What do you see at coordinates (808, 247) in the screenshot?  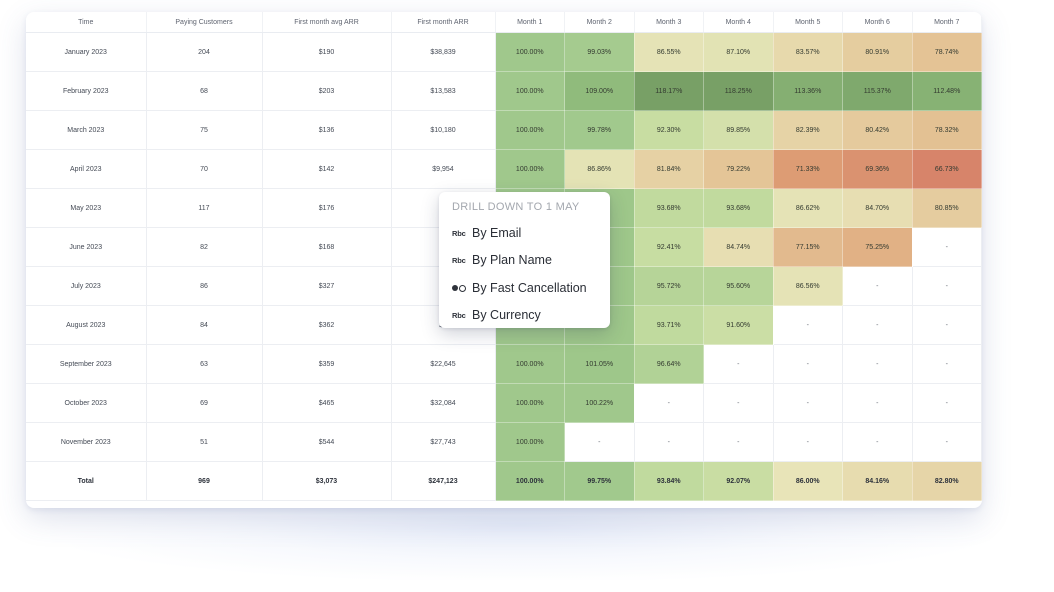 I see `month-5-cell: 77.15%` at bounding box center [808, 247].